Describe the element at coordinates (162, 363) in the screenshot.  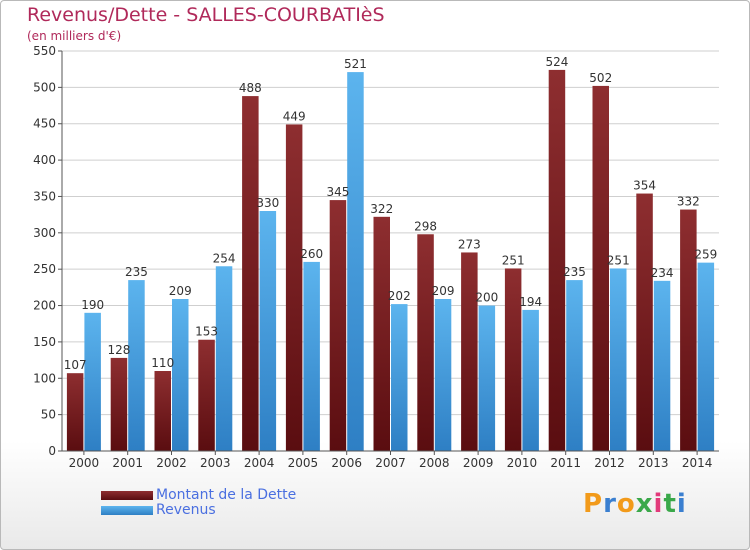
I see `value-label-debt: 110` at that location.